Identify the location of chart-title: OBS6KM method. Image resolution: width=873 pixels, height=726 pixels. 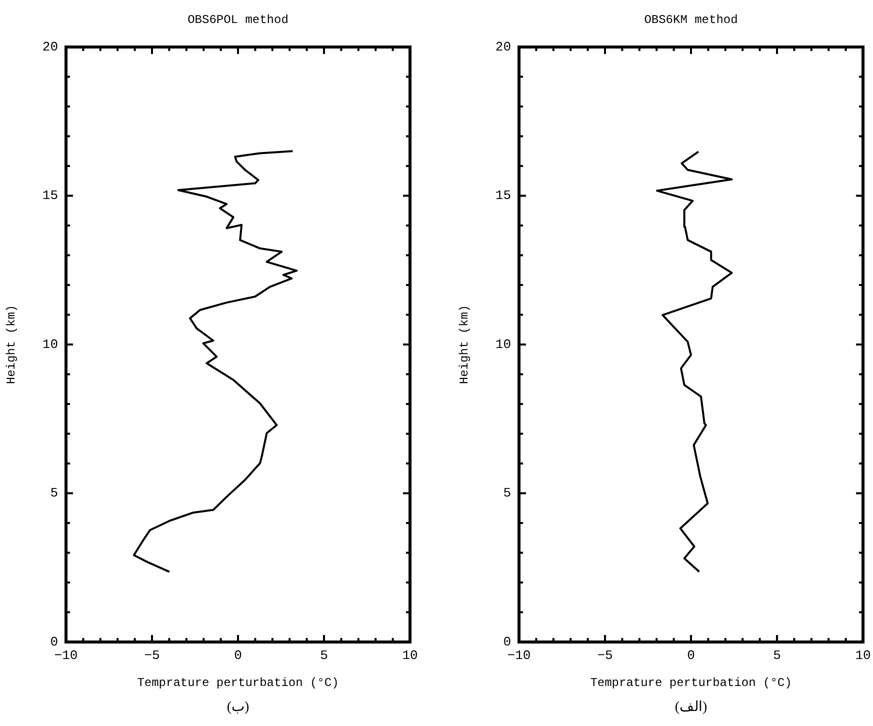
(691, 20).